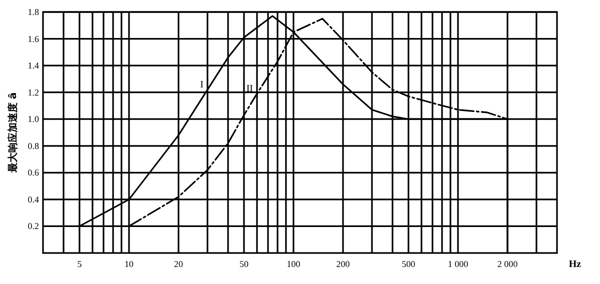 The height and width of the screenshot is (284, 600). I want to click on y-tick-label: 0.2, so click(33, 226).